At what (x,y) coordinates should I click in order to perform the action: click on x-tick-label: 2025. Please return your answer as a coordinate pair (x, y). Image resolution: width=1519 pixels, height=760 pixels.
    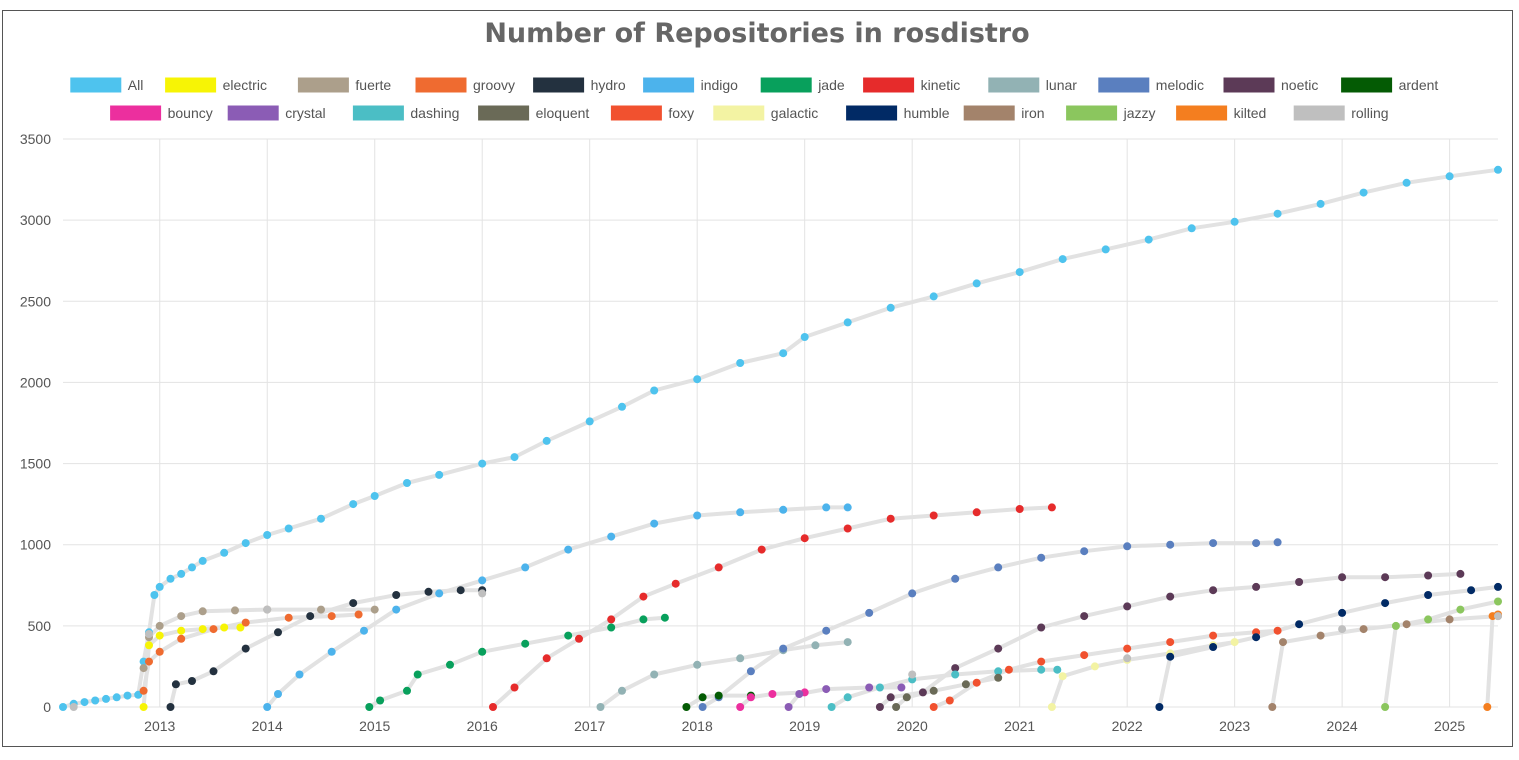
    Looking at the image, I should click on (1449, 726).